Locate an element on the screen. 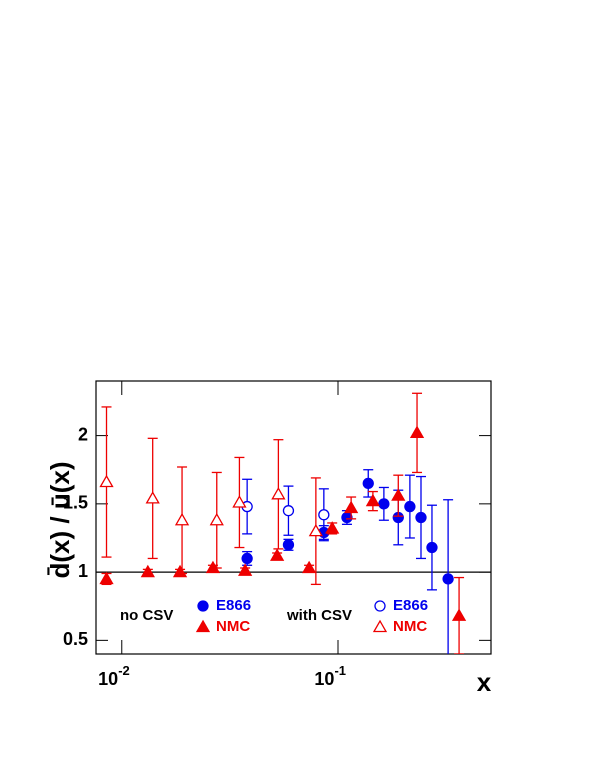  y-tick-label: 1.5 is located at coordinates (75, 503).